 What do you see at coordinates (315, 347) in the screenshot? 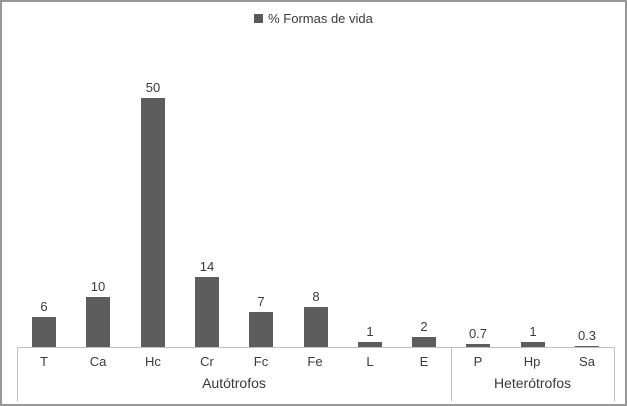
I see `category-axis-line` at bounding box center [315, 347].